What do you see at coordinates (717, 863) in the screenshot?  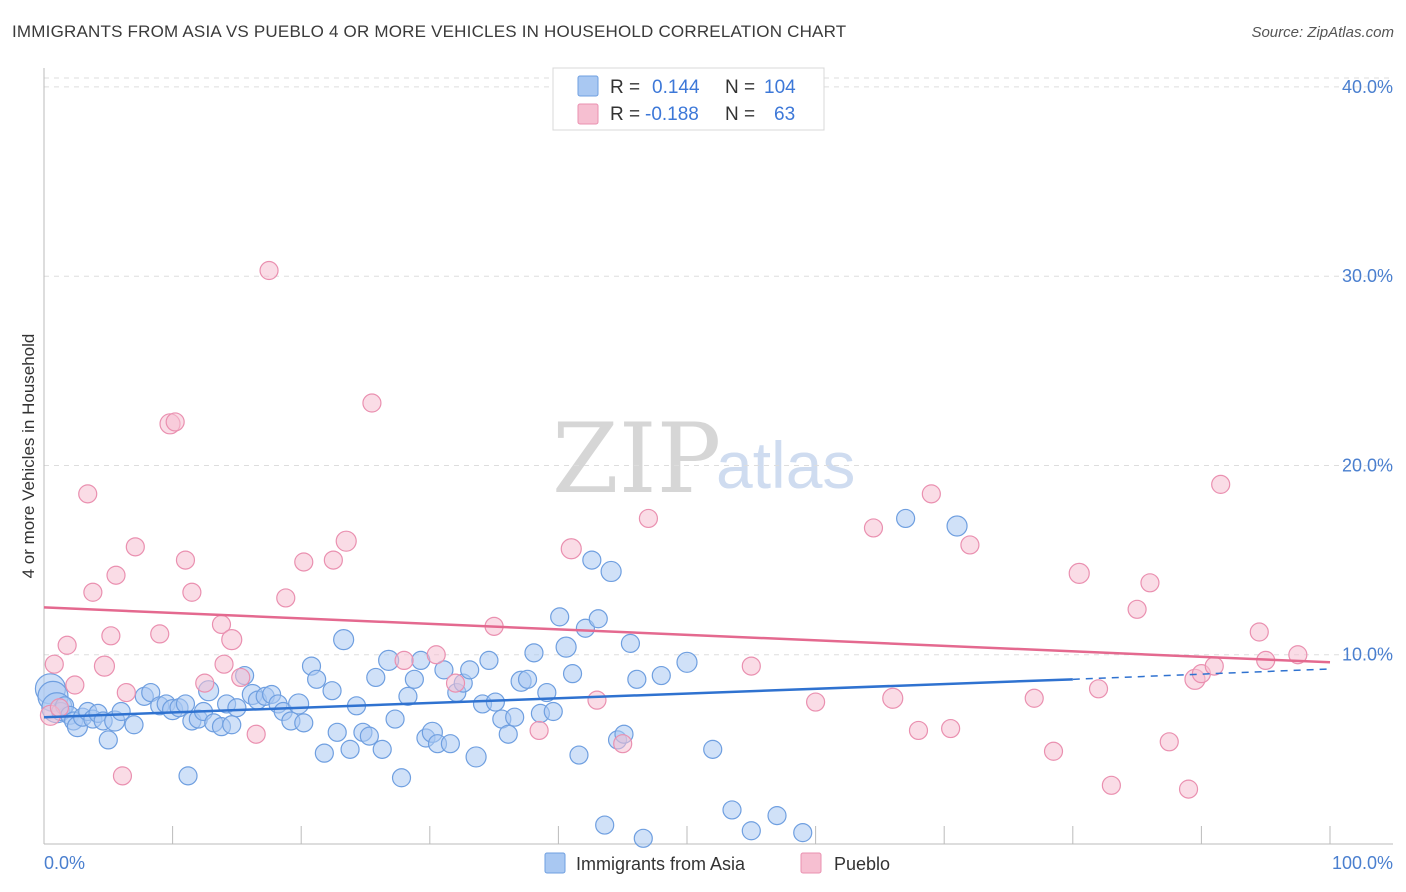 I see `bottom-legend: Immigrants from Asia Pueblo` at bounding box center [717, 863].